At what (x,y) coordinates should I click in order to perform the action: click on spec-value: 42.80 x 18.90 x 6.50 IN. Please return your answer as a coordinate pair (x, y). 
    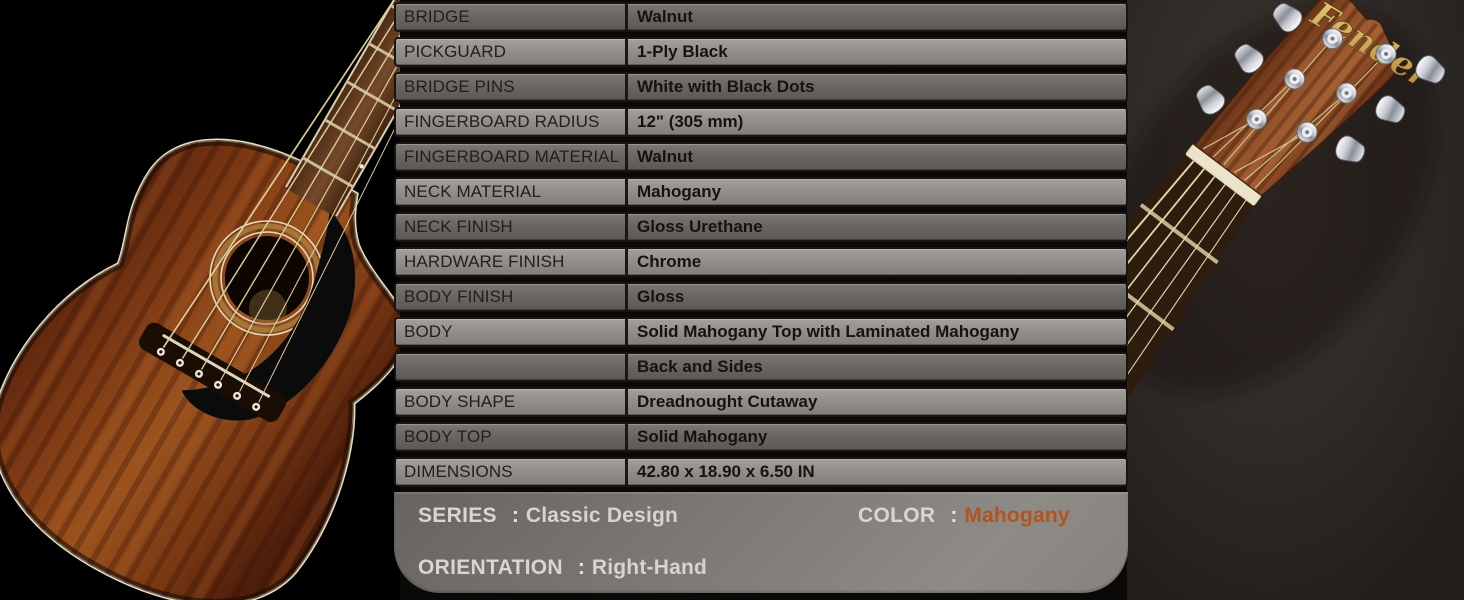
    Looking at the image, I should click on (875, 472).